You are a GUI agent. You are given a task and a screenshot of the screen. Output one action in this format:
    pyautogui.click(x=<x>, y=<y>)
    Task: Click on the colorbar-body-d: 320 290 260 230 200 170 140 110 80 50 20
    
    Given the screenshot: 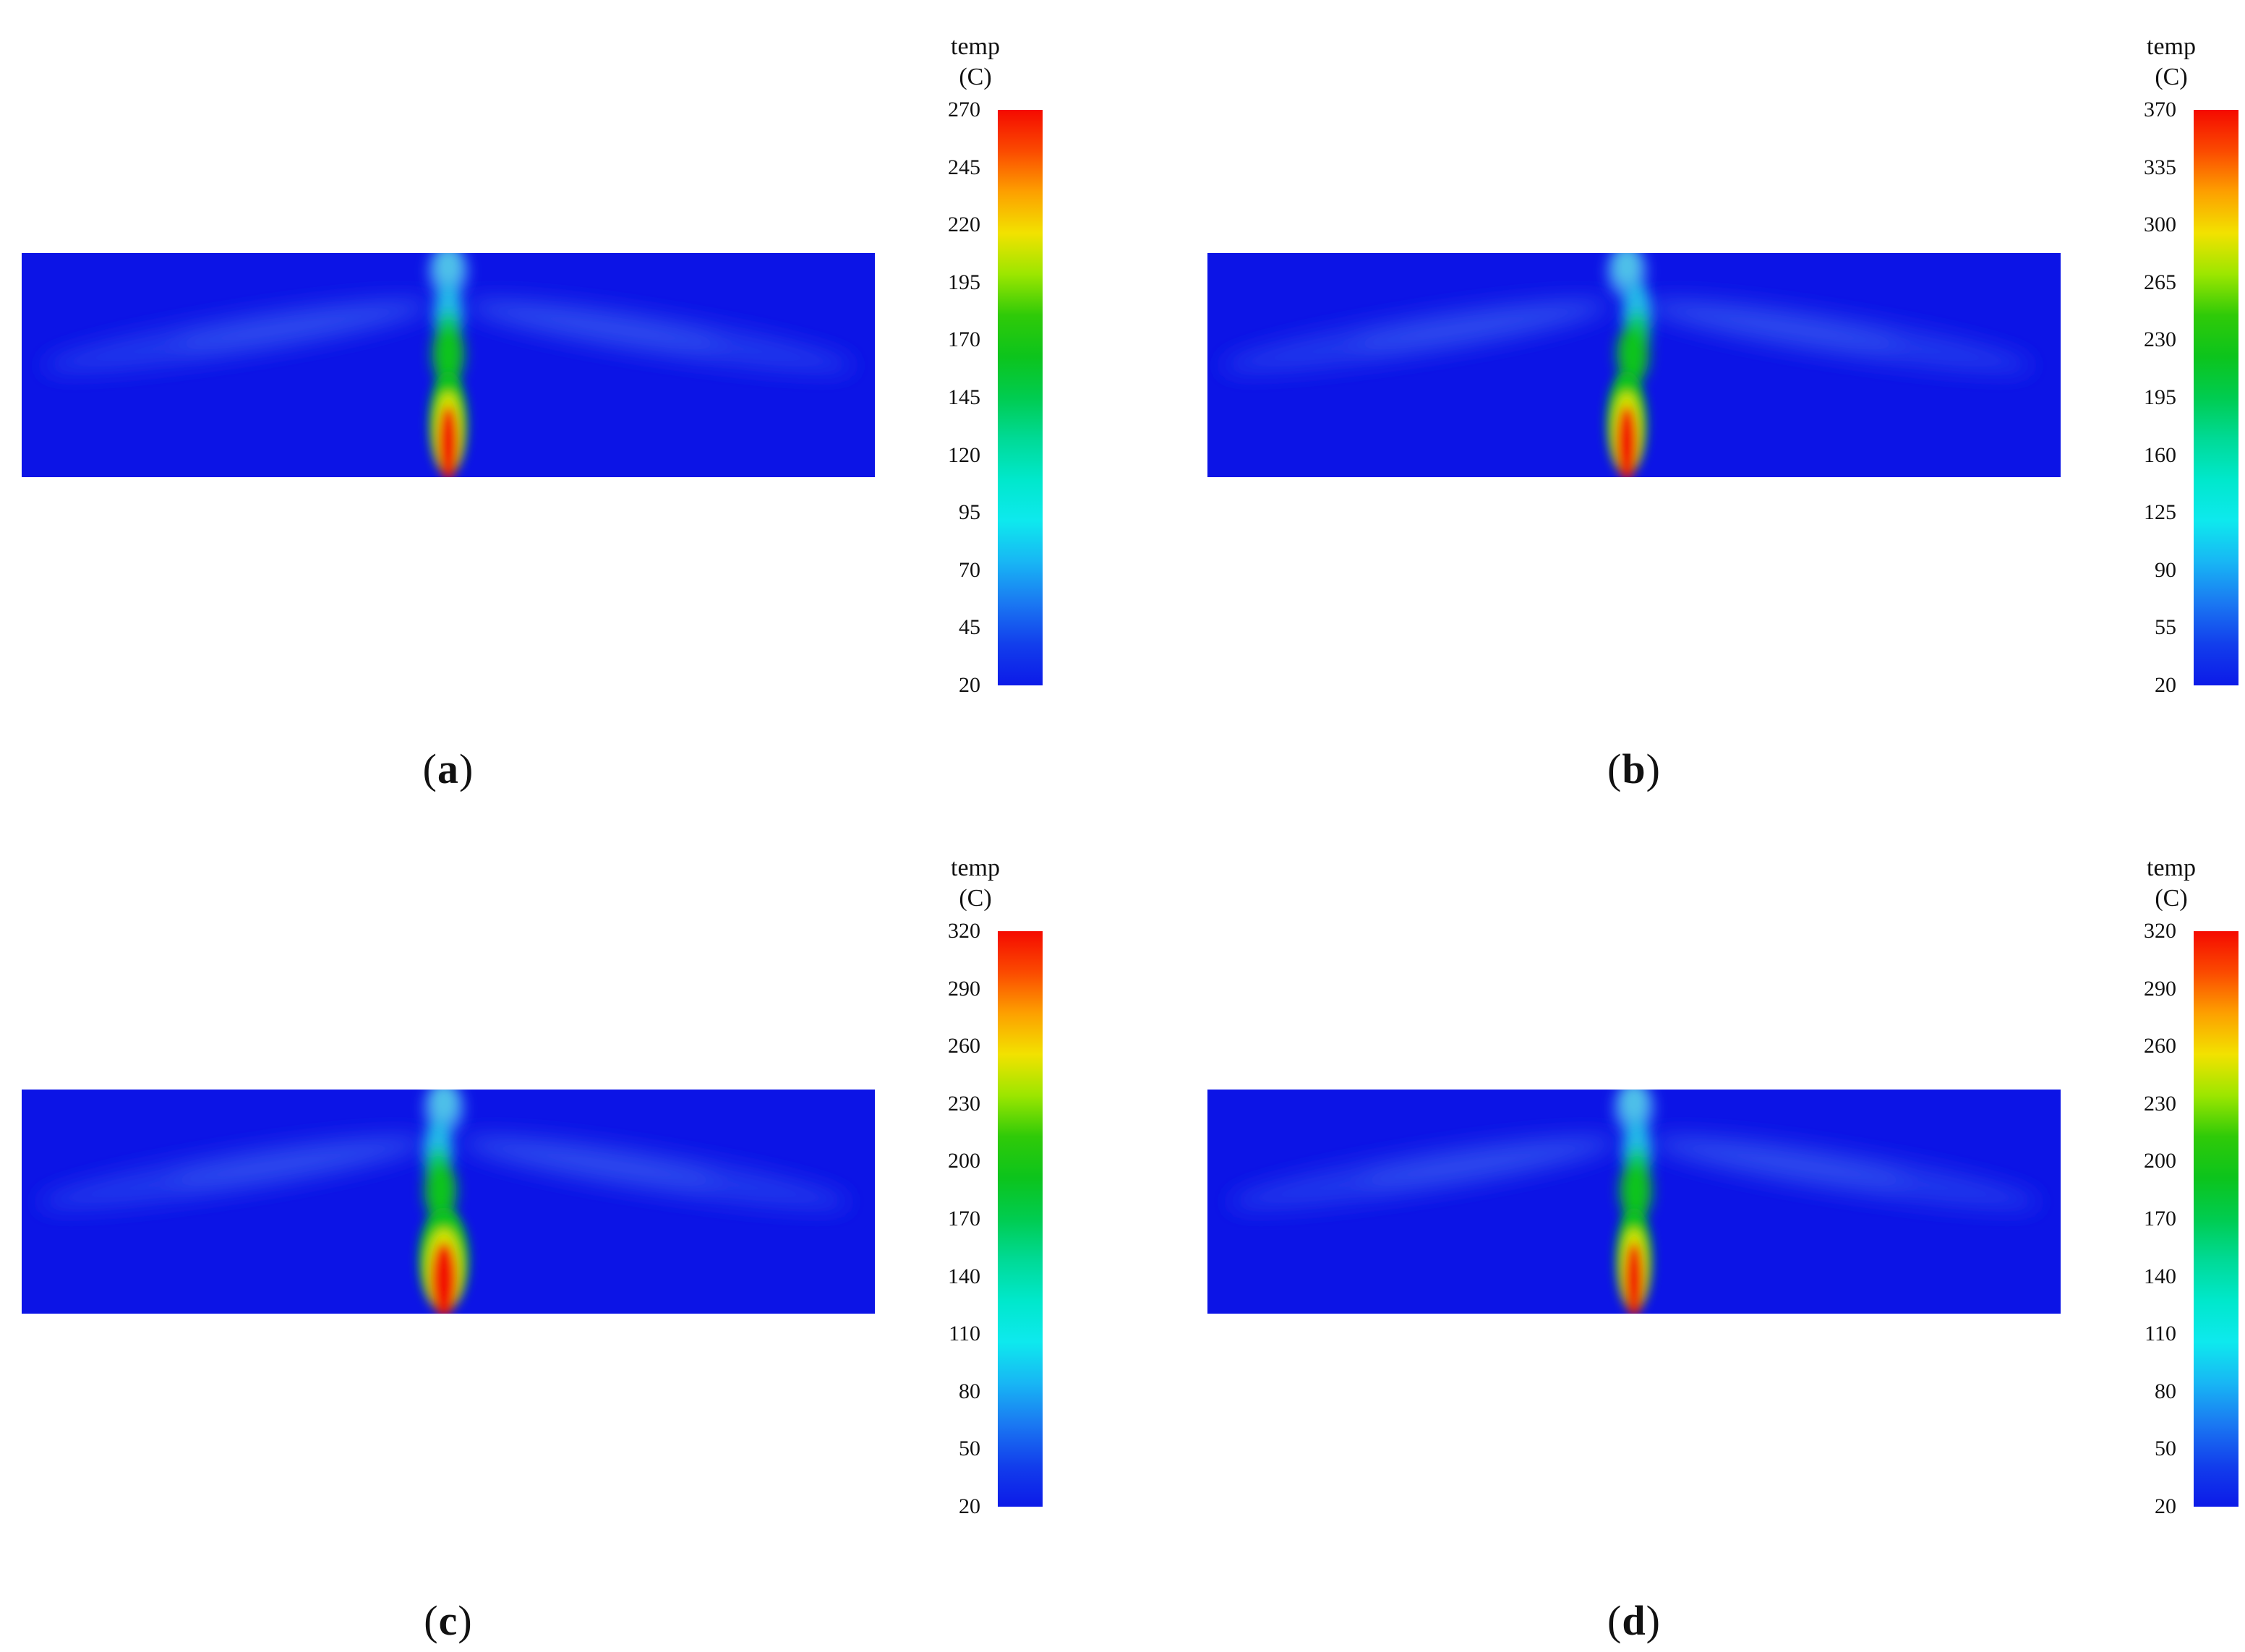 What is the action you would take?
    pyautogui.click(x=2170, y=1219)
    